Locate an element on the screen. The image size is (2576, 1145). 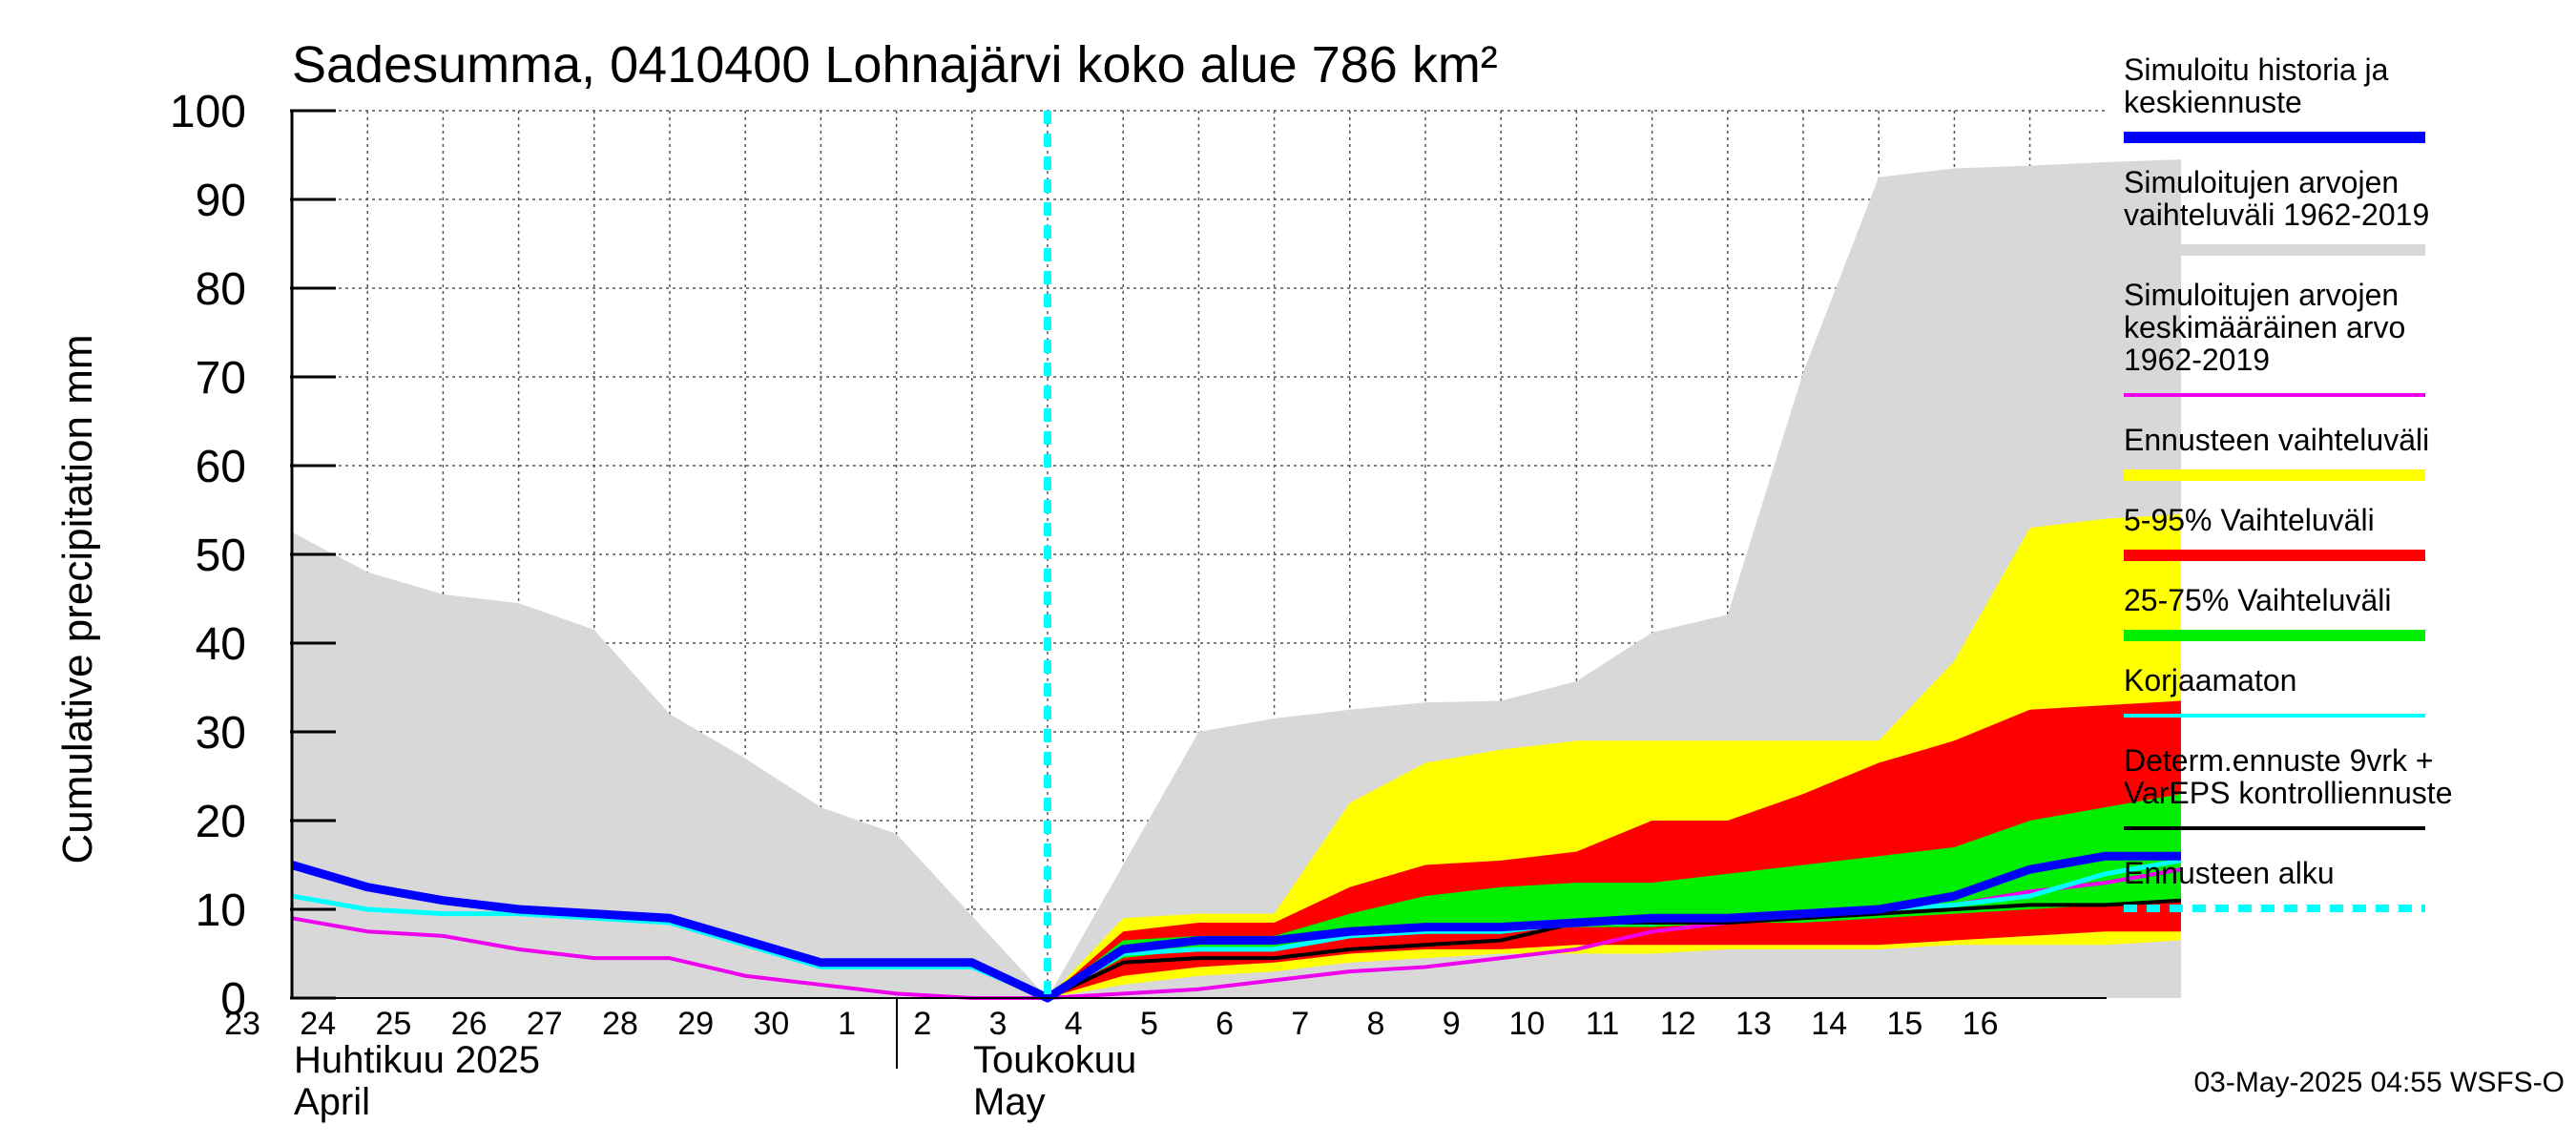
x-tick-label: 23 is located at coordinates (242, 1024).